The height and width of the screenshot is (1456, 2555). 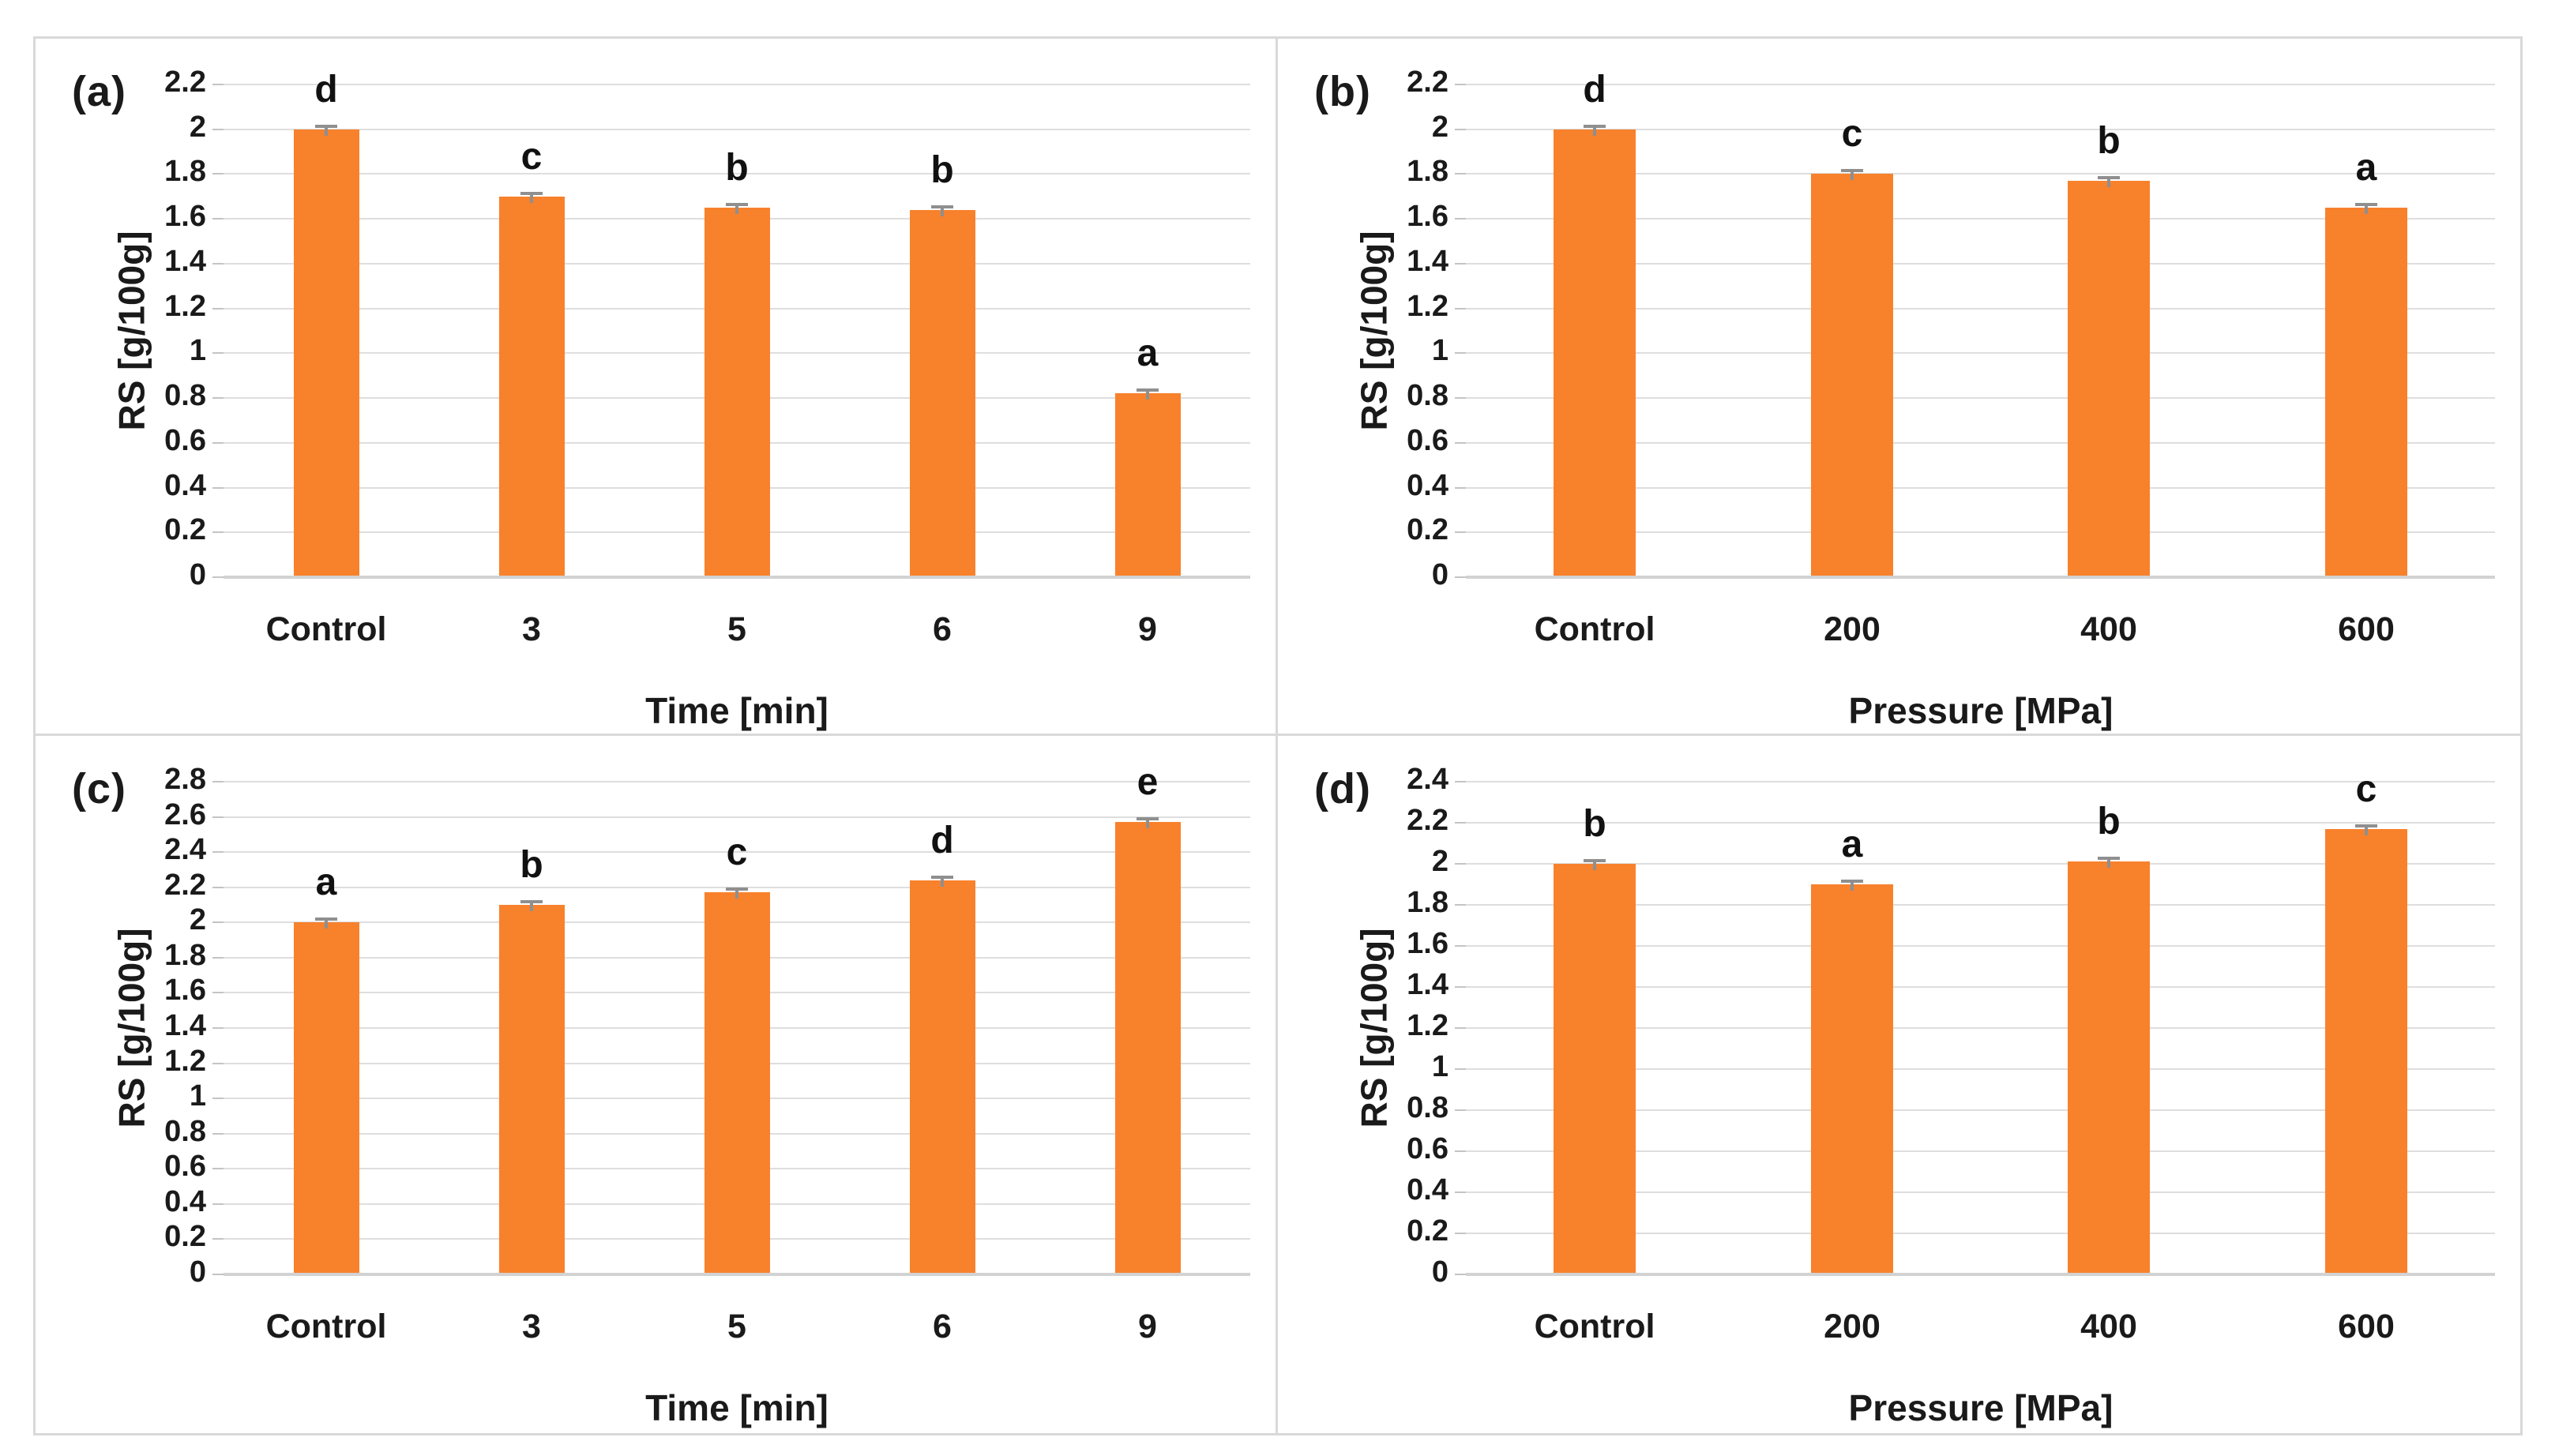 What do you see at coordinates (2108, 1326) in the screenshot?
I see `x-axis-category-label: 400` at bounding box center [2108, 1326].